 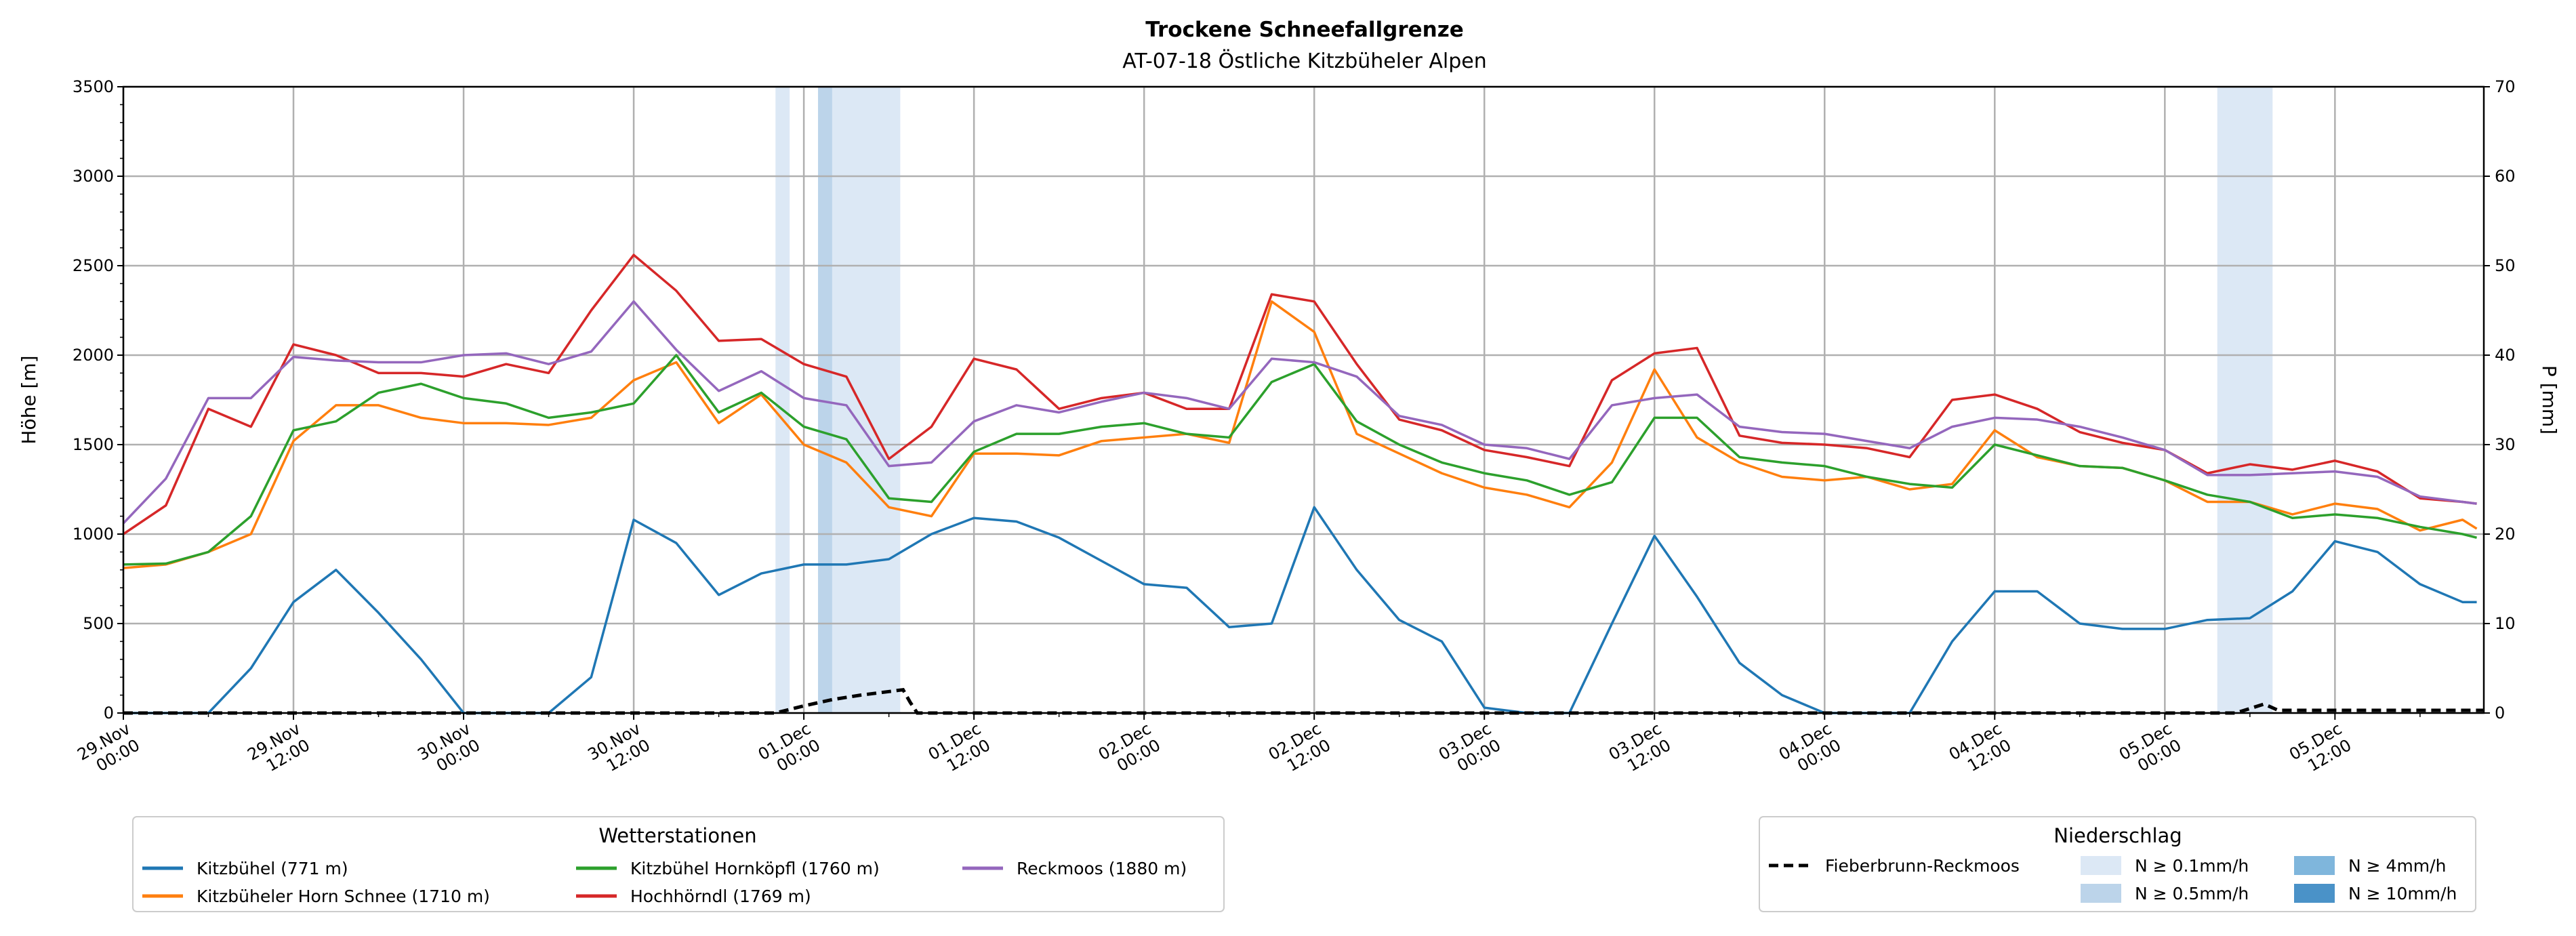 What do you see at coordinates (109, 713) in the screenshot?
I see `y-tick-label: 0` at bounding box center [109, 713].